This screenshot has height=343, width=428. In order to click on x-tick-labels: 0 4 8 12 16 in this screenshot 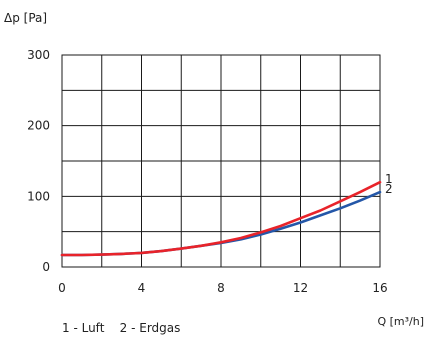, I will do `click(222, 288)`.